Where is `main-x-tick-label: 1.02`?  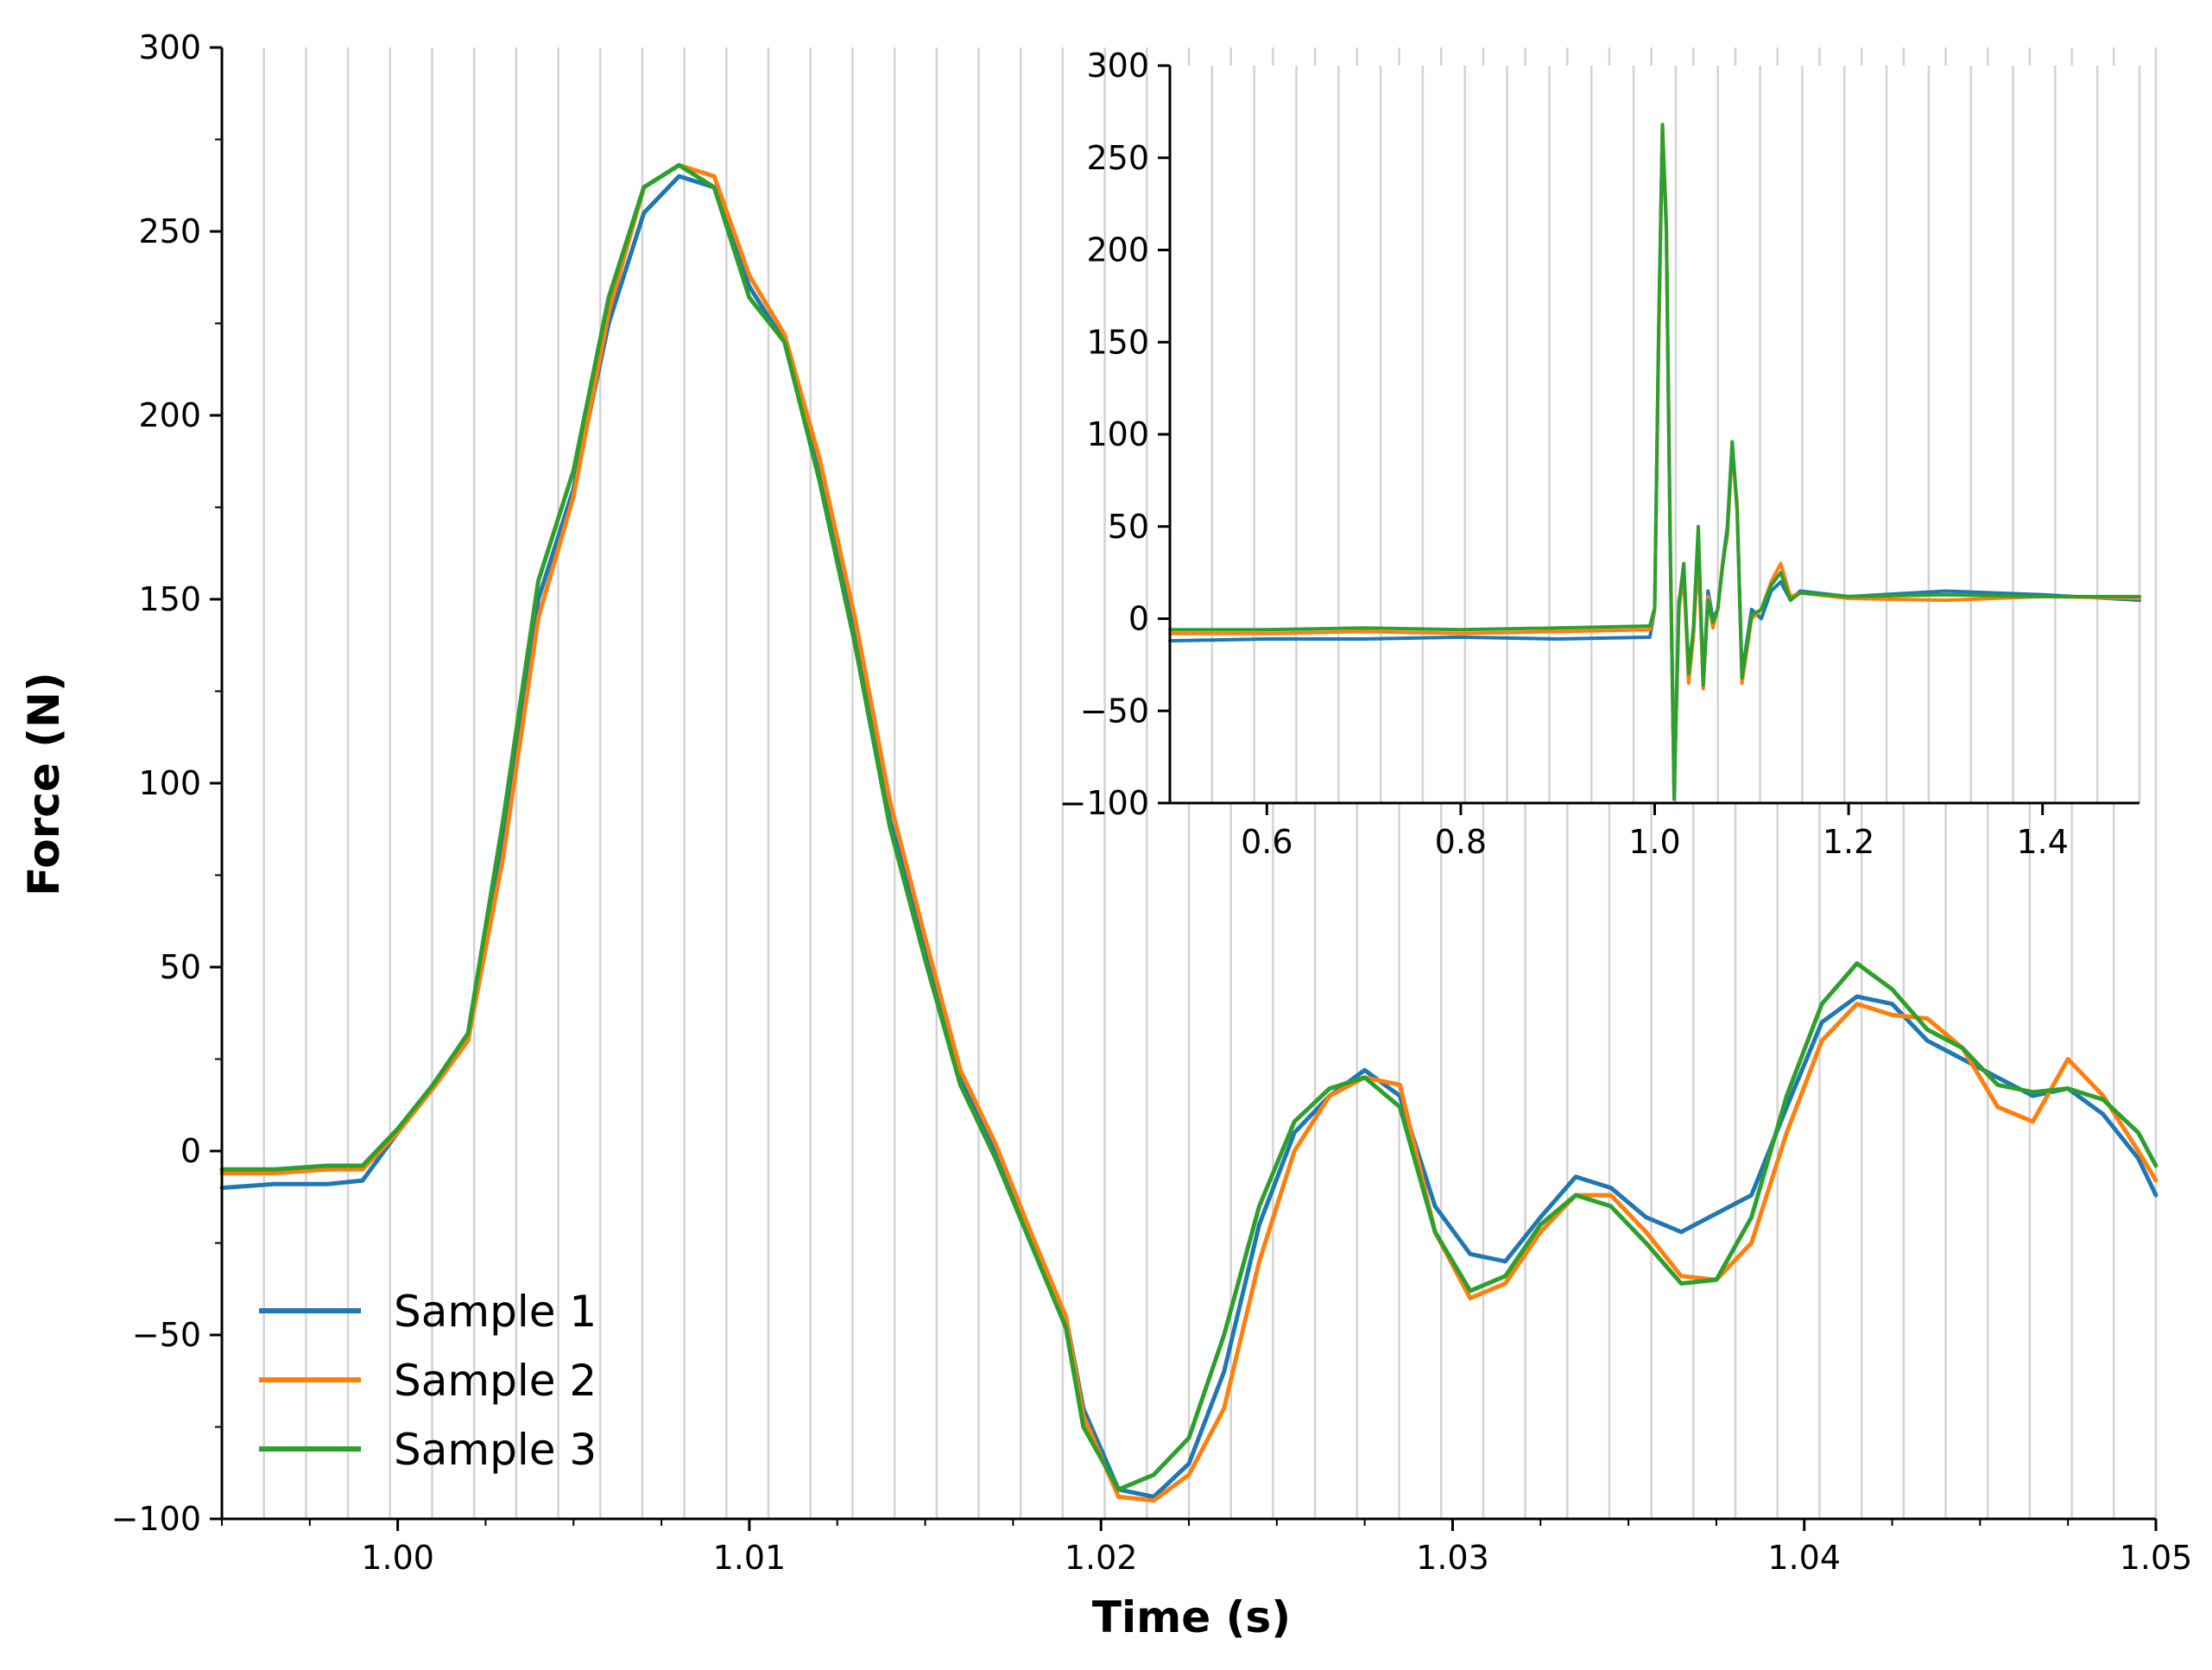
main-x-tick-label: 1.02 is located at coordinates (1101, 1558).